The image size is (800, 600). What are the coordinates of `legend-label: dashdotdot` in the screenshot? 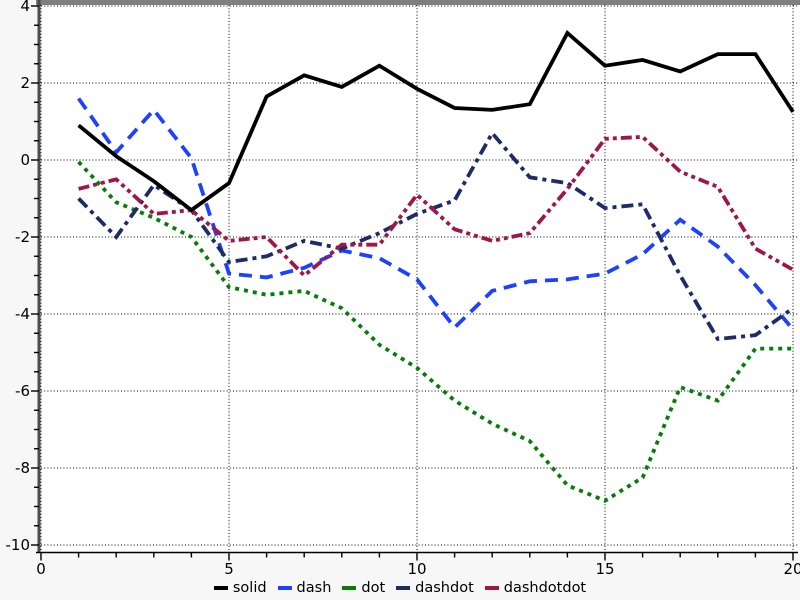 It's located at (545, 587).